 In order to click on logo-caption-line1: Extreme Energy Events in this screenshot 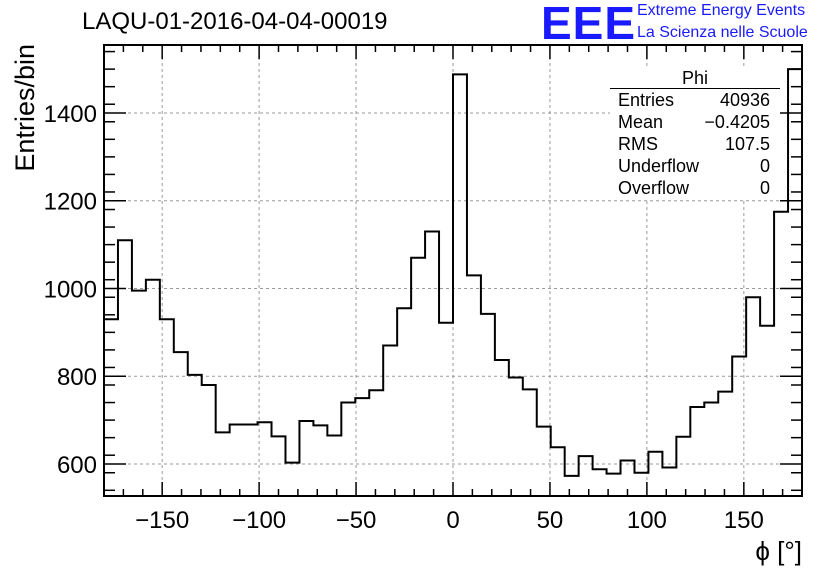, I will do `click(721, 10)`.